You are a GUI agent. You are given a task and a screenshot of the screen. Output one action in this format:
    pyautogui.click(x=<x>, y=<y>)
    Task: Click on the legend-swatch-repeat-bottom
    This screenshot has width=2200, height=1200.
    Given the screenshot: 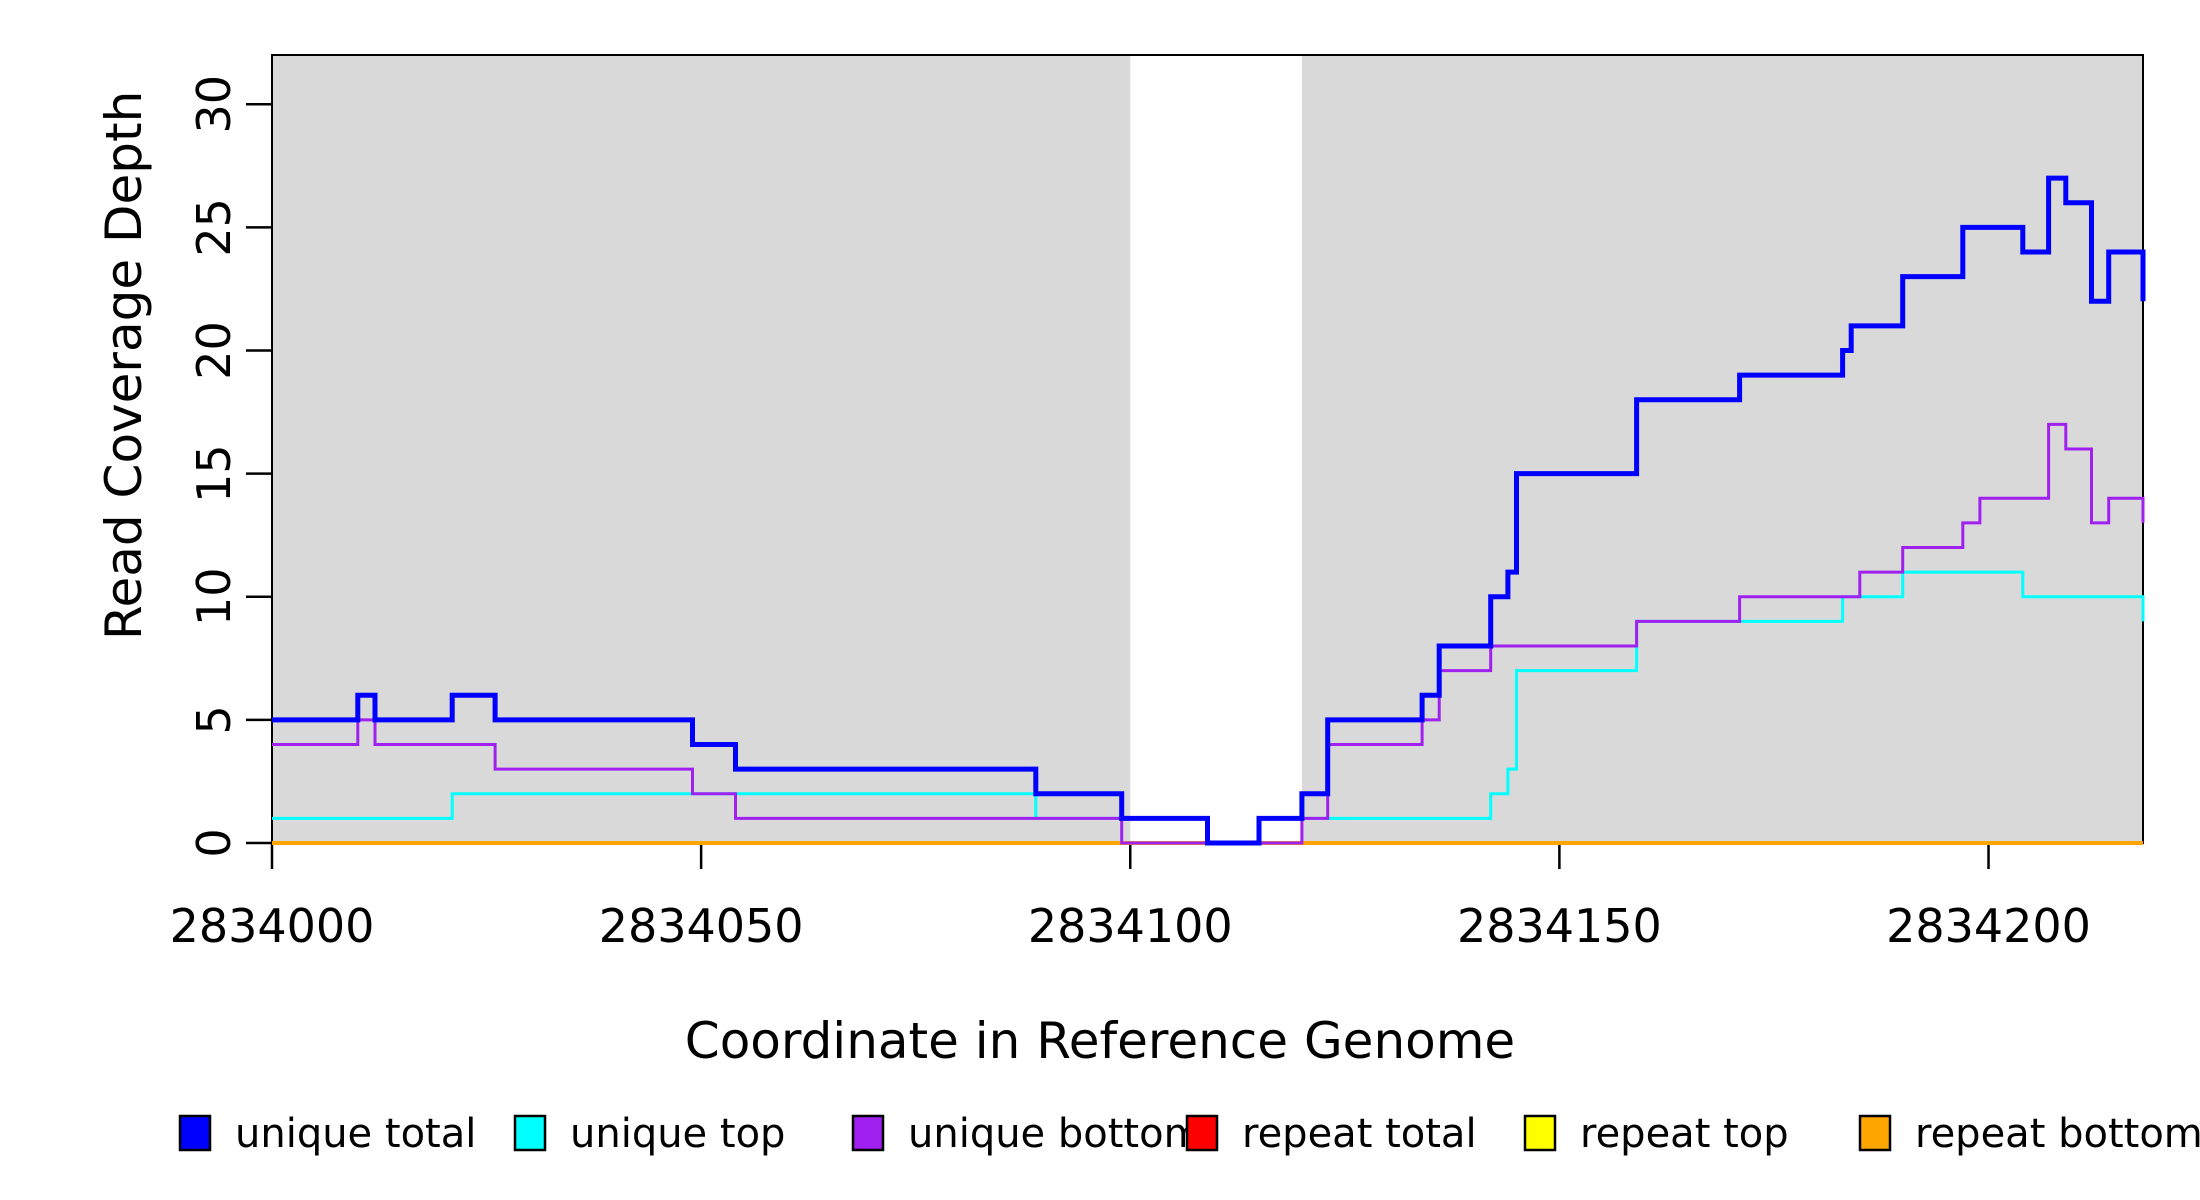 What is the action you would take?
    pyautogui.click(x=1875, y=1133)
    